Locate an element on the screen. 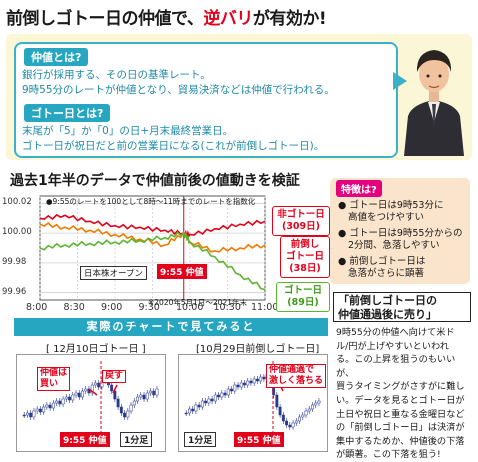 Image resolution: width=478 pixels, height=462 pixels. series-name-early-gotobi-2: ゴトー日 is located at coordinates (304, 256).